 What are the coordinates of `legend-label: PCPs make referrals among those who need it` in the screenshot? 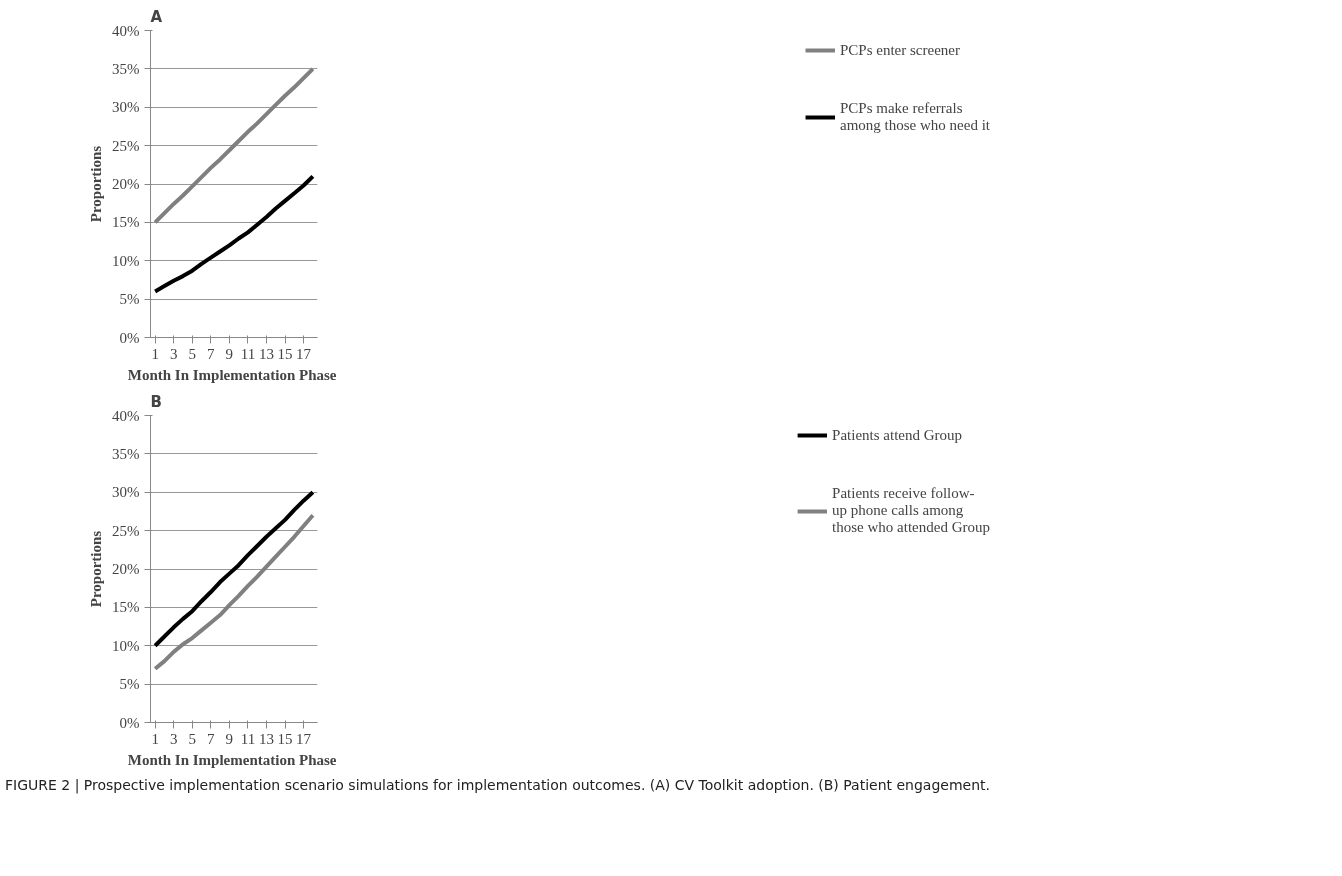 It's located at (915, 117).